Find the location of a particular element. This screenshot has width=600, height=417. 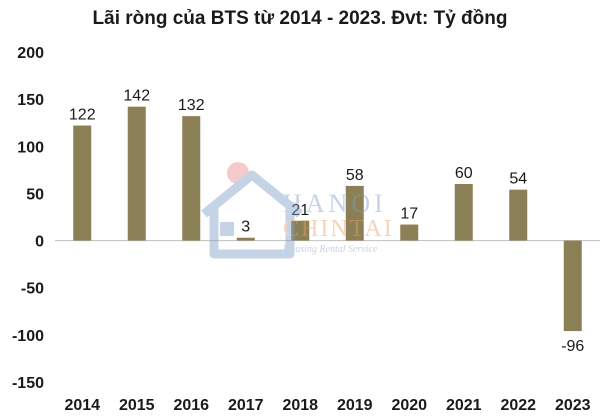

watermark-window-icon is located at coordinates (227, 229).